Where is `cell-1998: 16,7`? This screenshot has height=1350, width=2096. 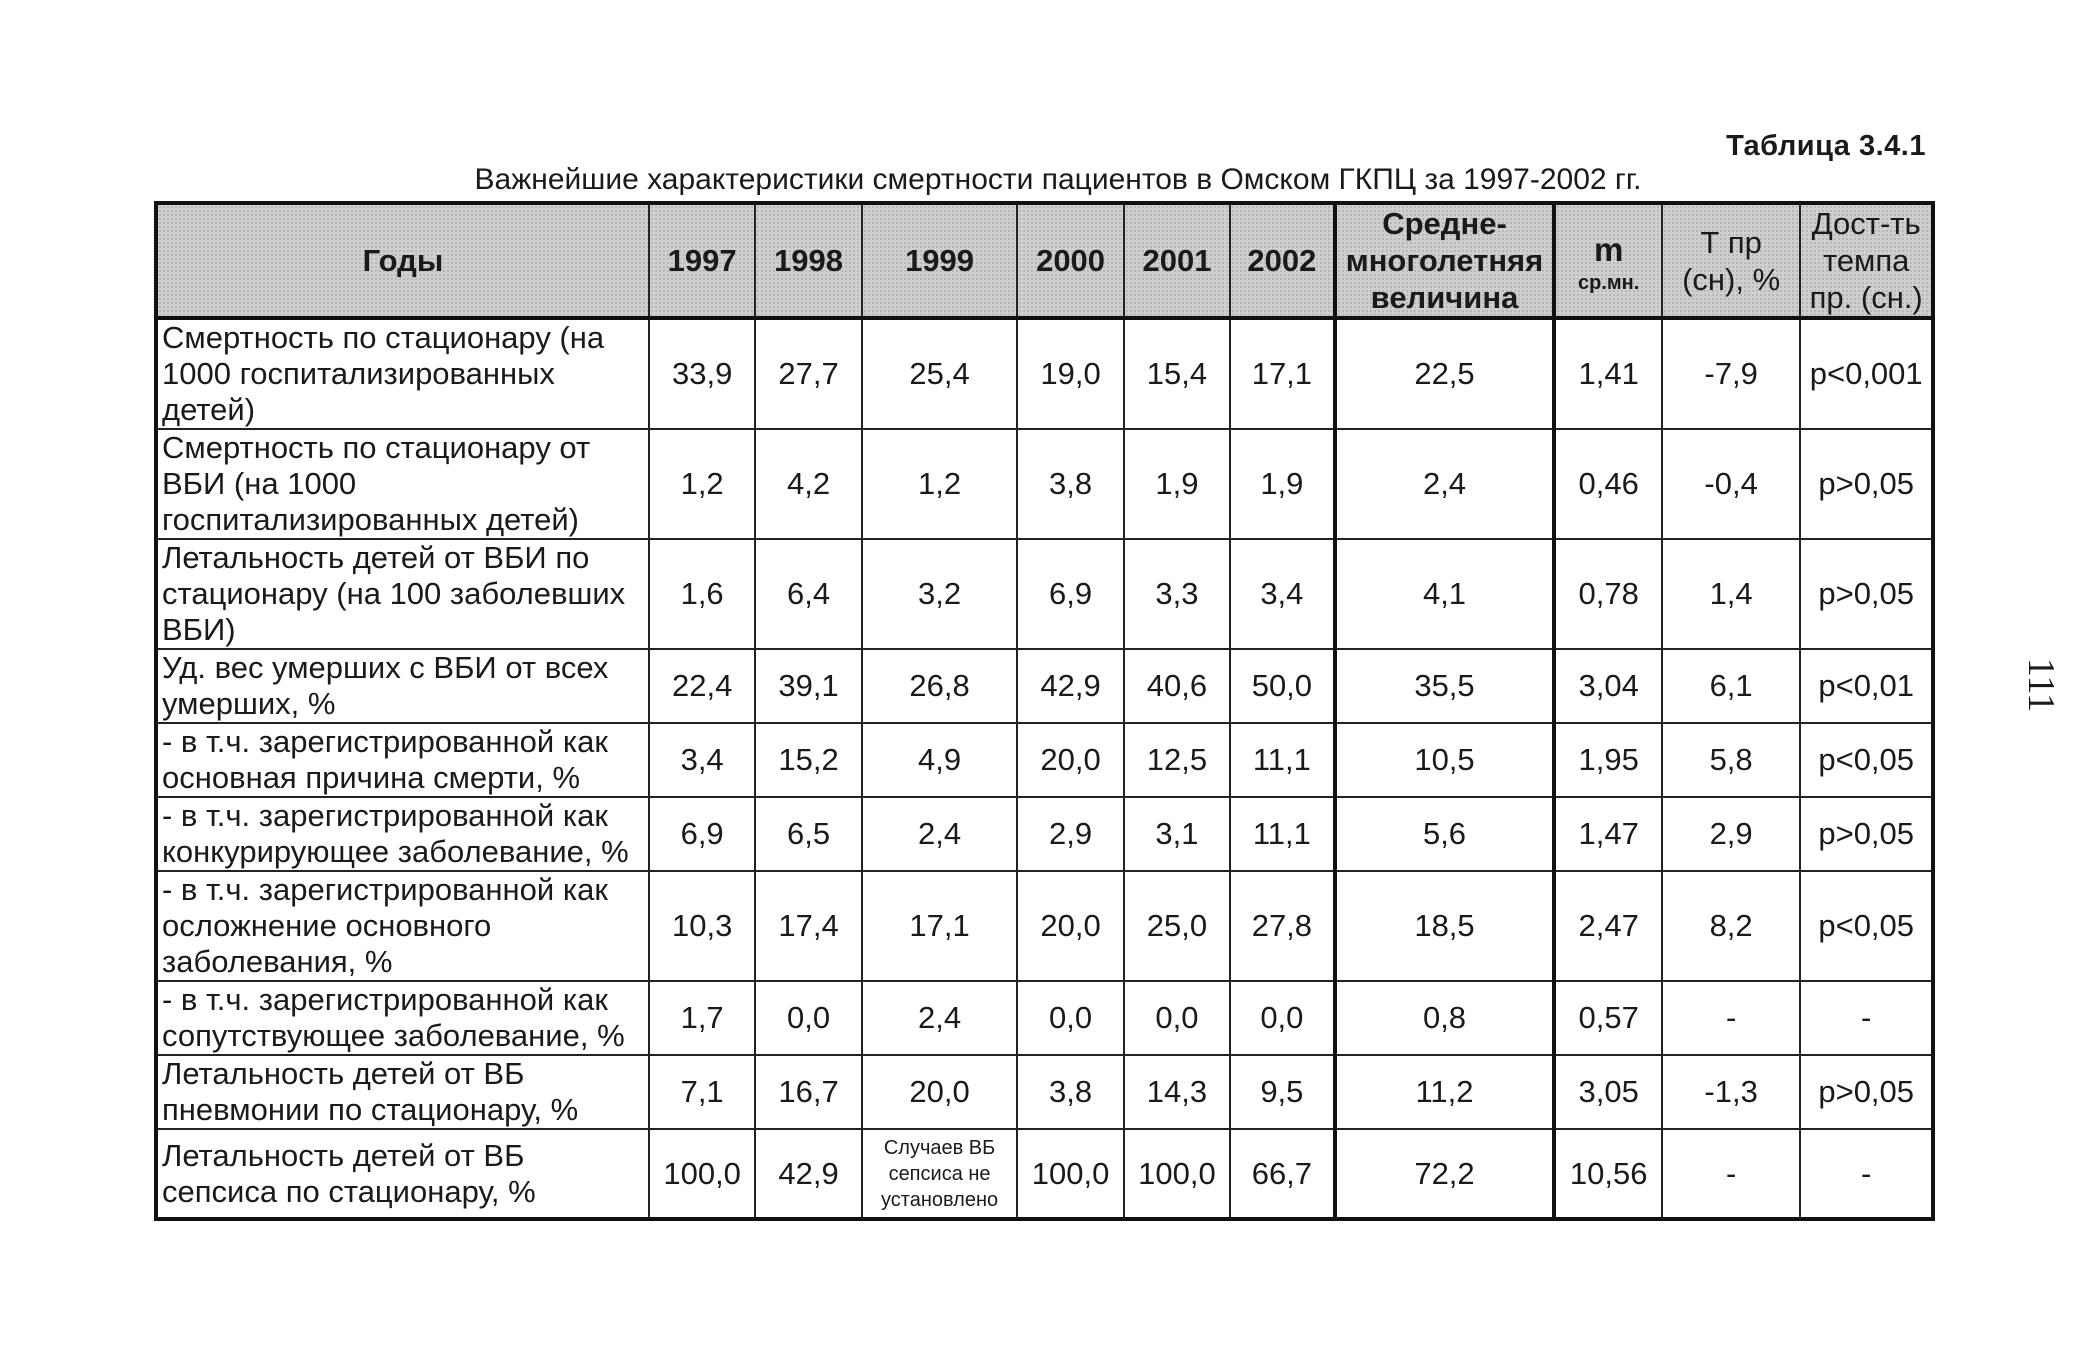
cell-1998: 16,7 is located at coordinates (808, 1092).